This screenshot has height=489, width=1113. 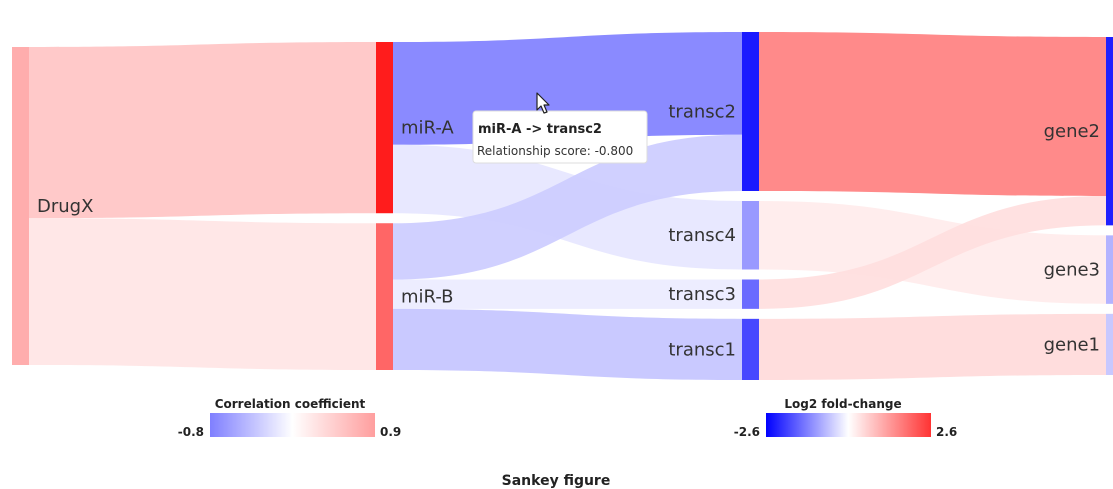 What do you see at coordinates (747, 432) in the screenshot?
I see `legend-log2fc-min: -2.6` at bounding box center [747, 432].